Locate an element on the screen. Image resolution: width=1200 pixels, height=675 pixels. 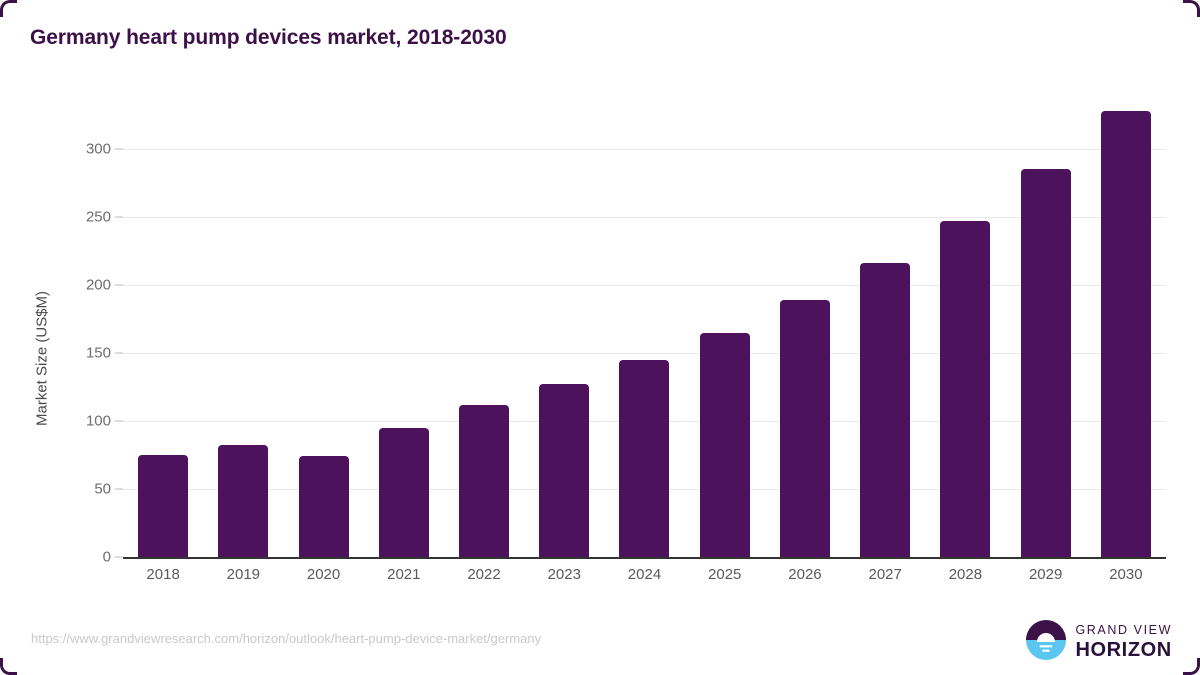
y-axis-tick-label: 250 is located at coordinates (98, 217).